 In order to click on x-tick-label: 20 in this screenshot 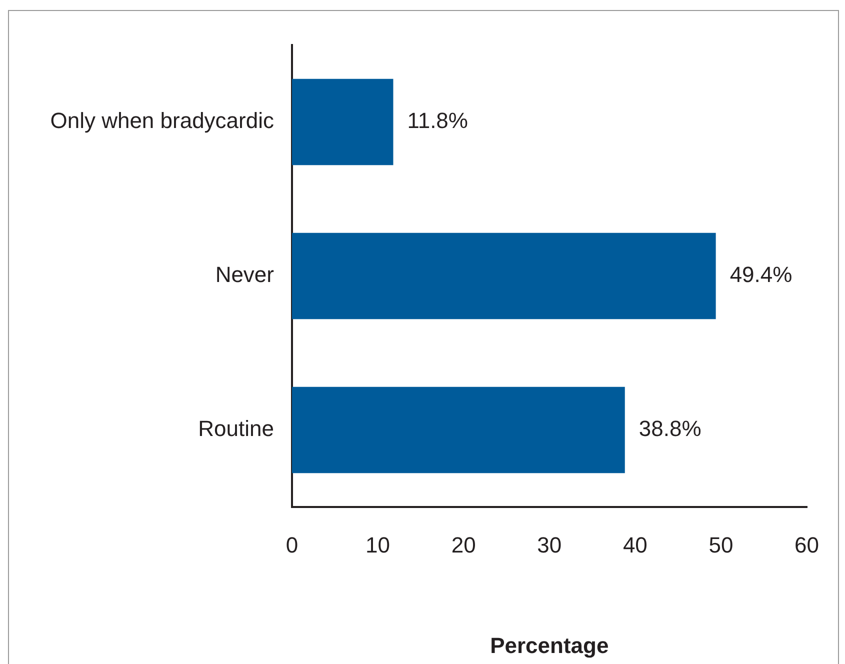, I will do `click(463, 545)`.